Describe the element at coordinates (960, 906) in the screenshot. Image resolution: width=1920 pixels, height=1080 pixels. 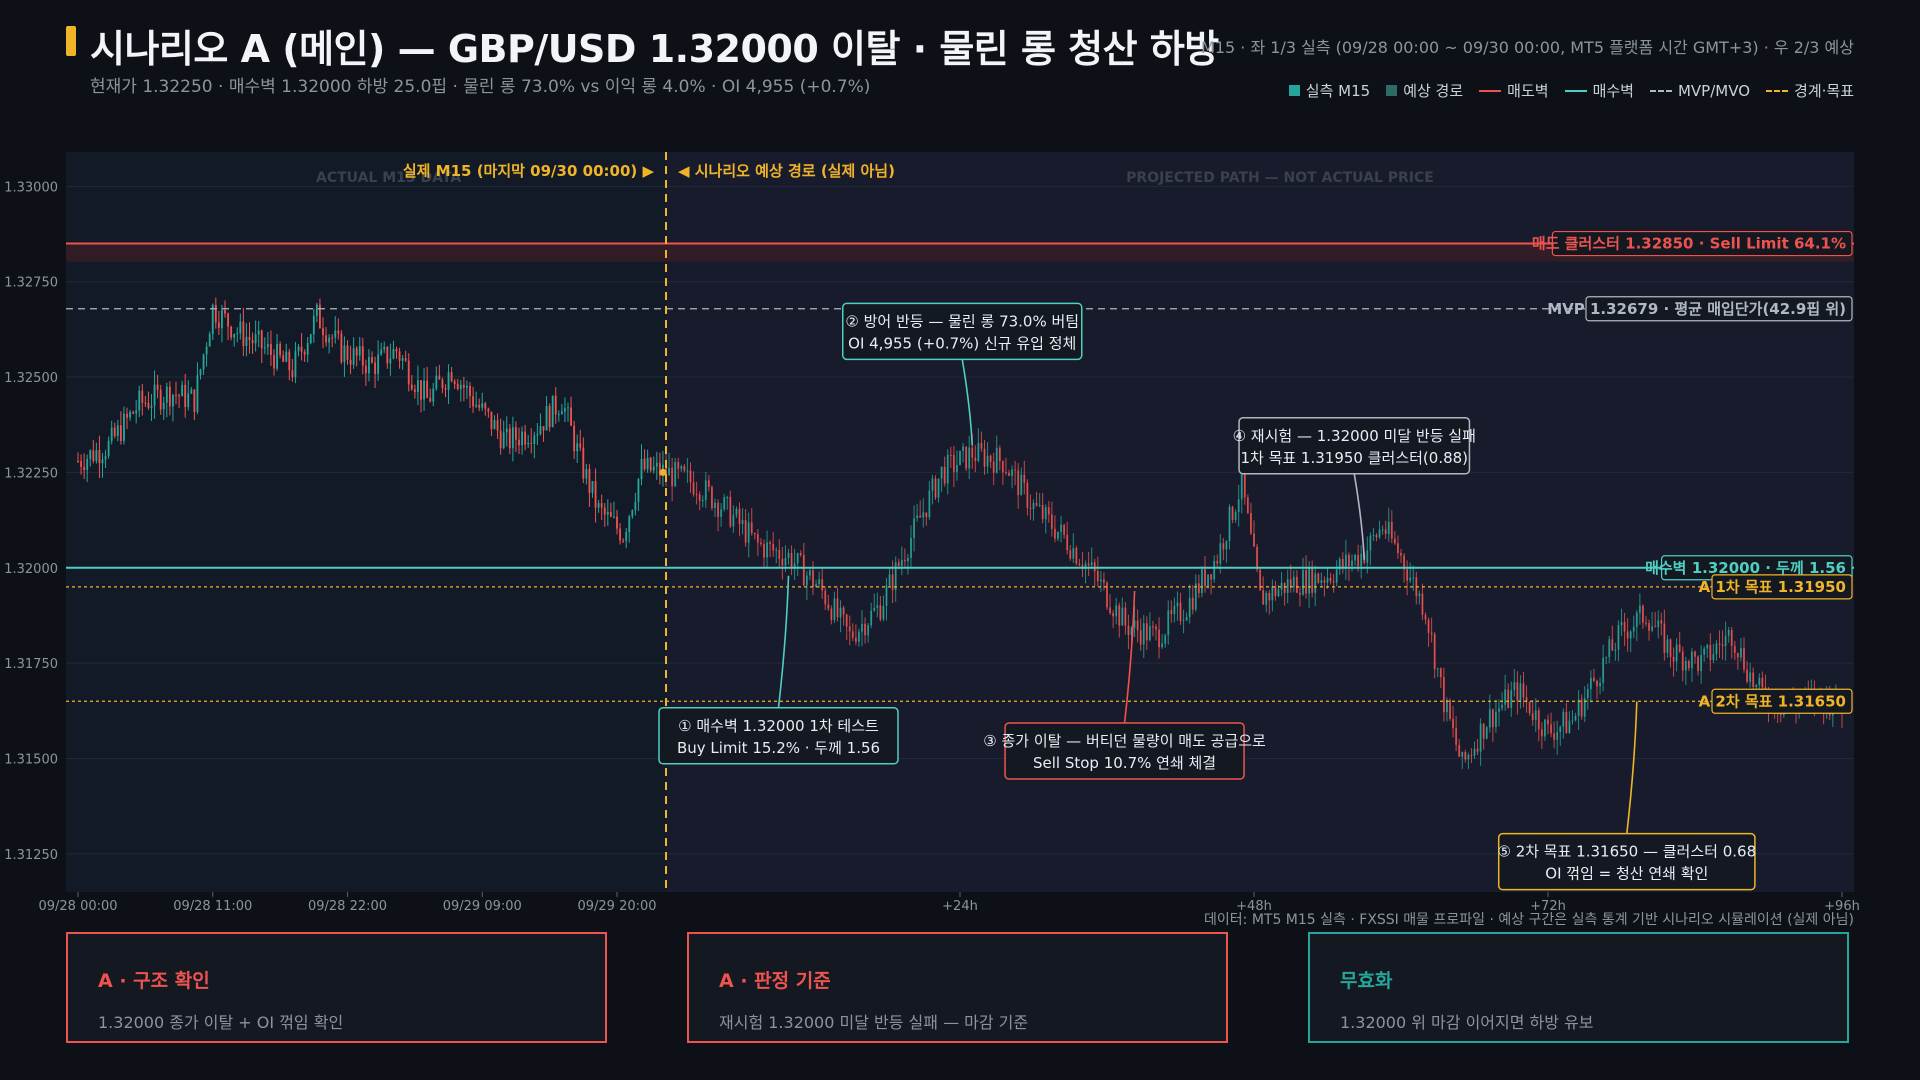
I see `x-tick-label: +24h` at that location.